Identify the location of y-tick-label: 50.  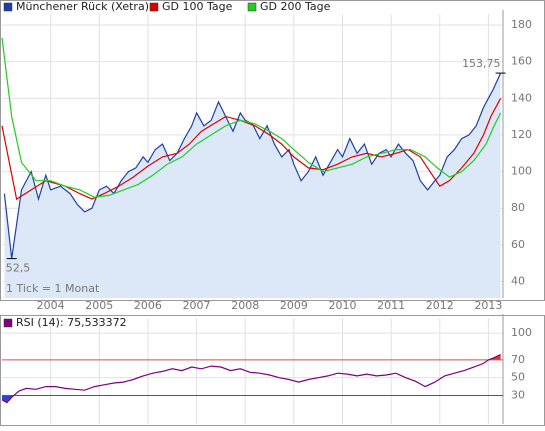
(518, 377).